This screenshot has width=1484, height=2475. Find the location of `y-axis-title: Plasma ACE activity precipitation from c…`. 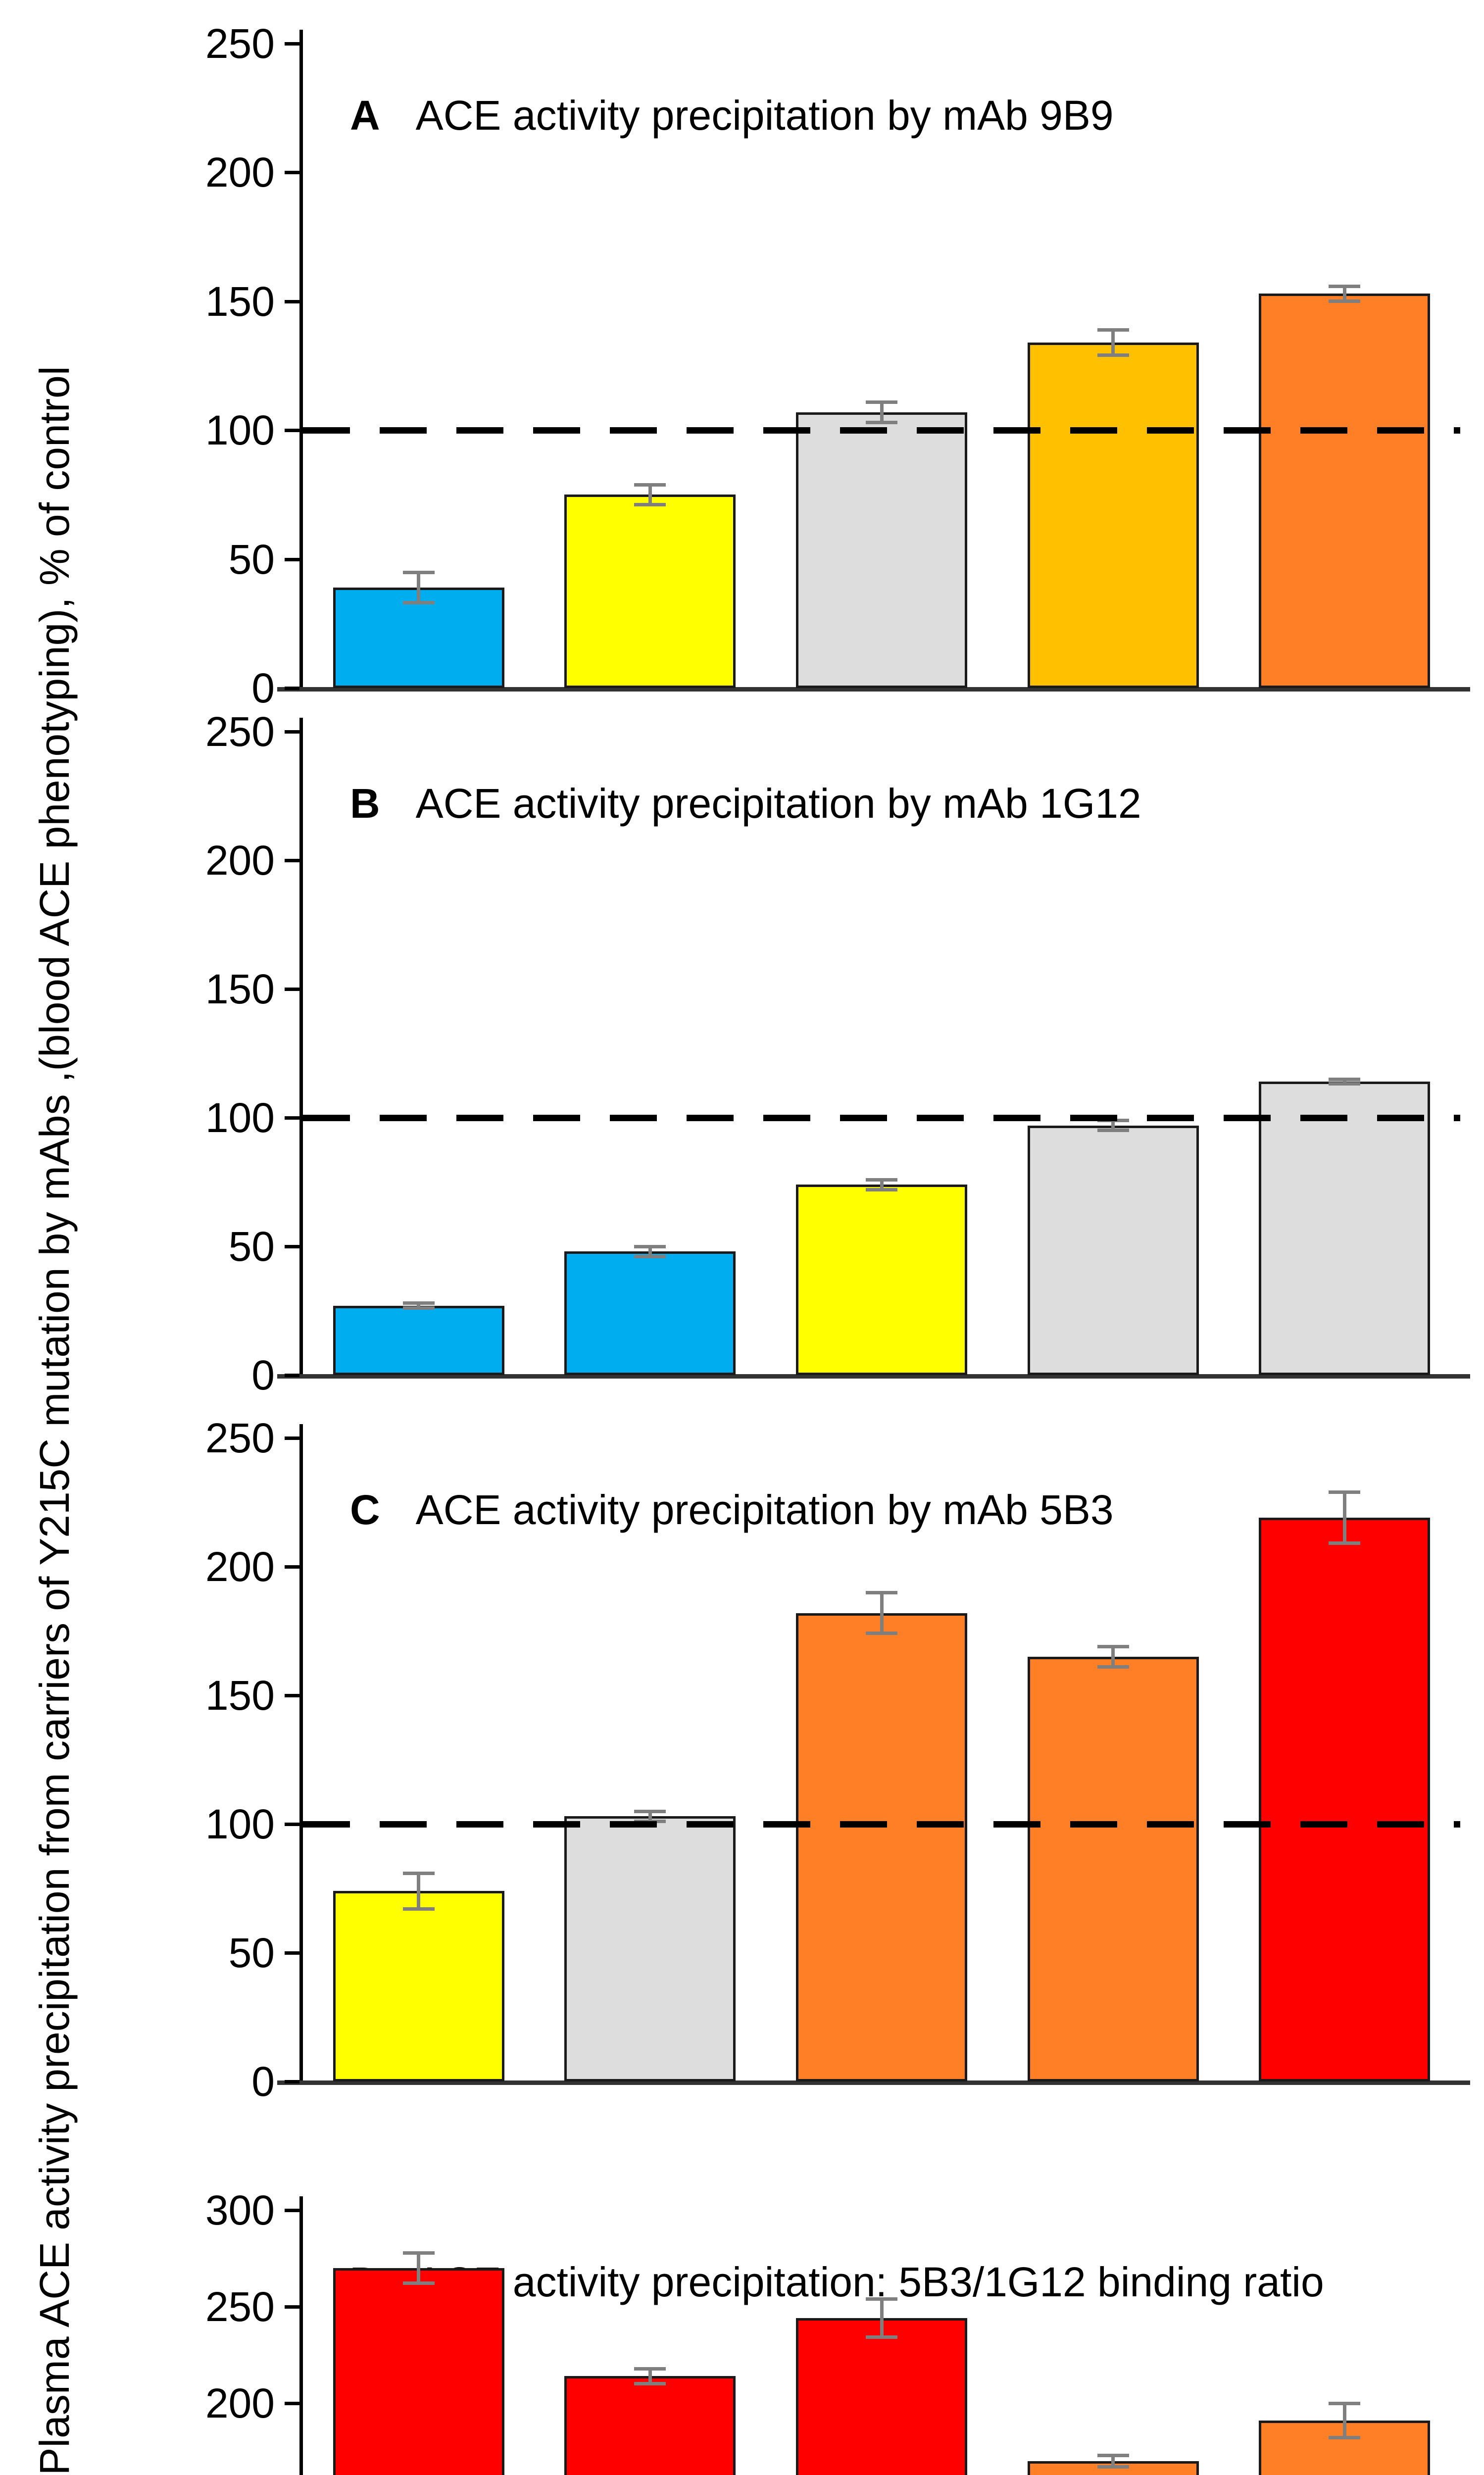

y-axis-title: Plasma ACE activity precipitation from c… is located at coordinates (54, 1421).